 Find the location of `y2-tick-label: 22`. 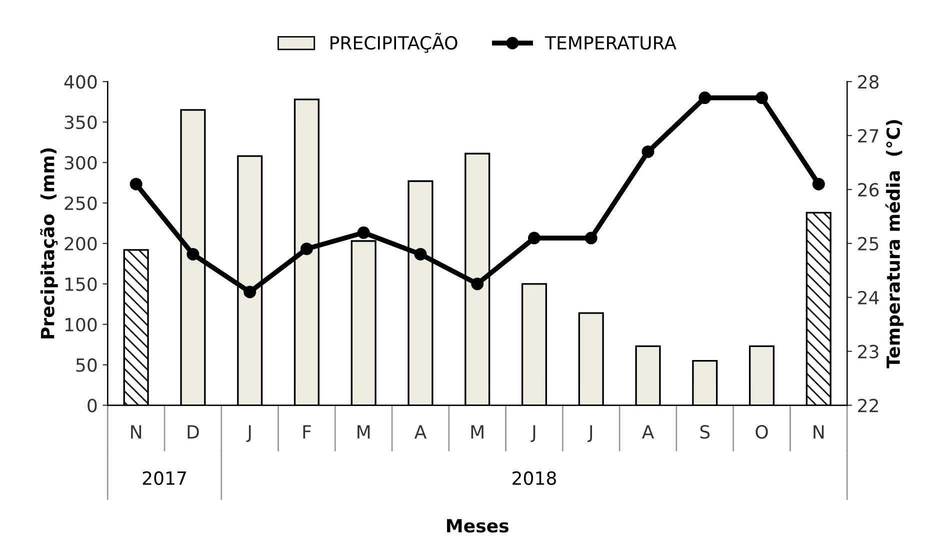

y2-tick-label: 22 is located at coordinates (868, 405).